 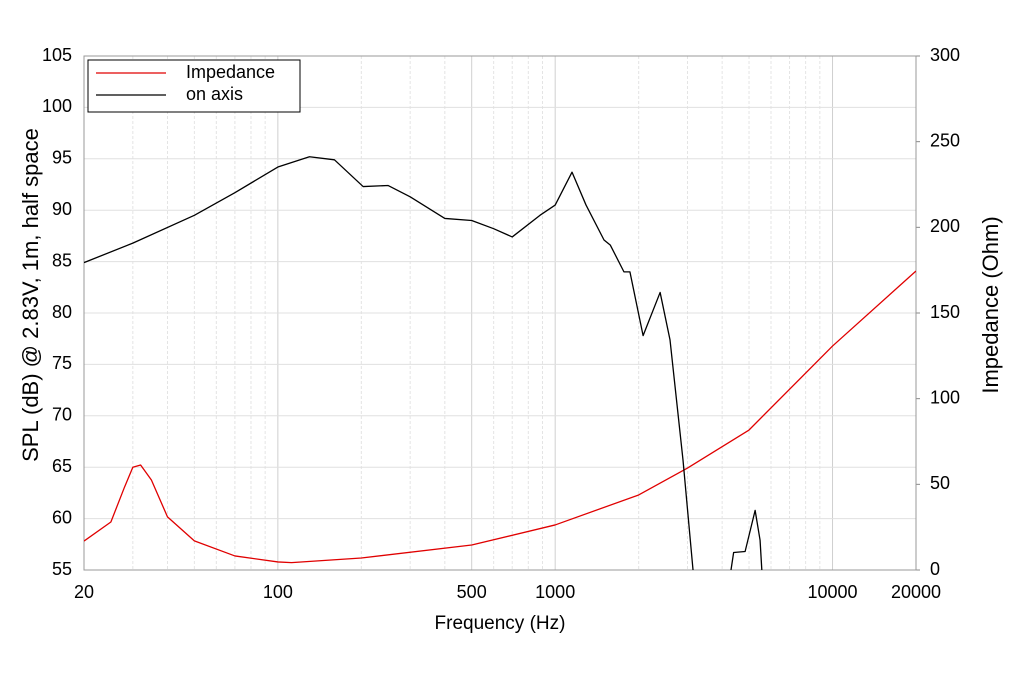 I want to click on y2-tick-label: 300, so click(x=945, y=55).